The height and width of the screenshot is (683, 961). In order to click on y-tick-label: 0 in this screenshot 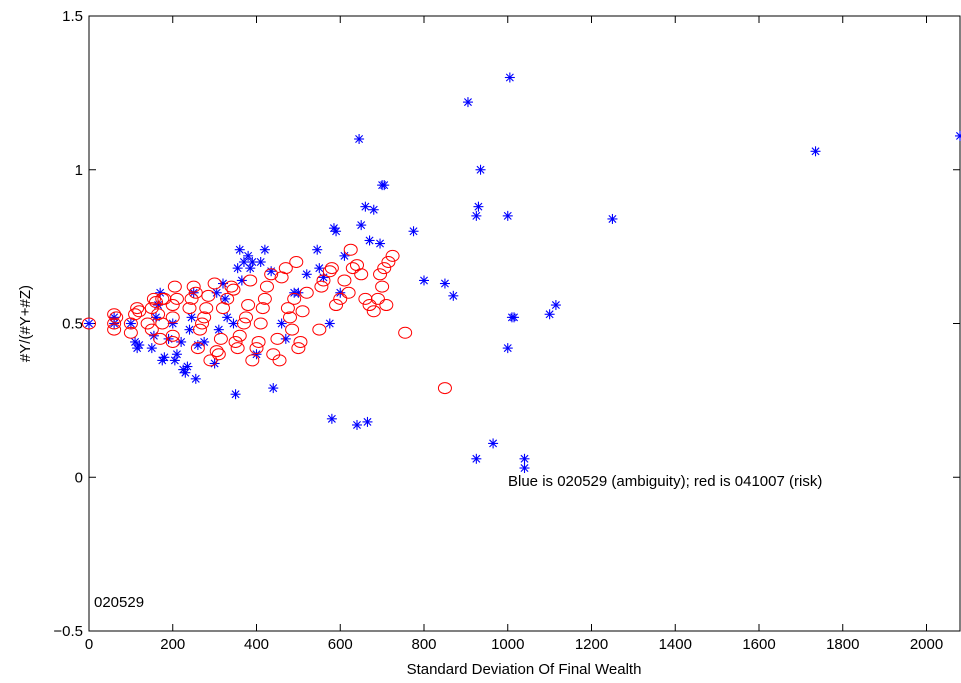, I will do `click(79, 477)`.